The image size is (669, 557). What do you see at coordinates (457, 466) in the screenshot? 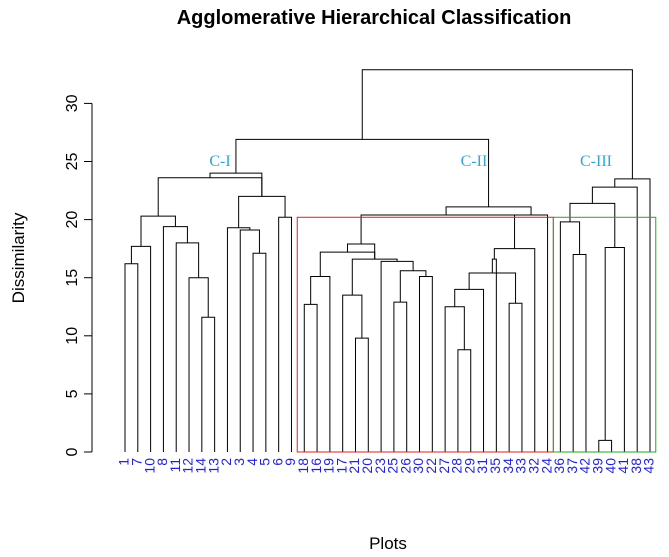
I see `leaf-label: 28` at bounding box center [457, 466].